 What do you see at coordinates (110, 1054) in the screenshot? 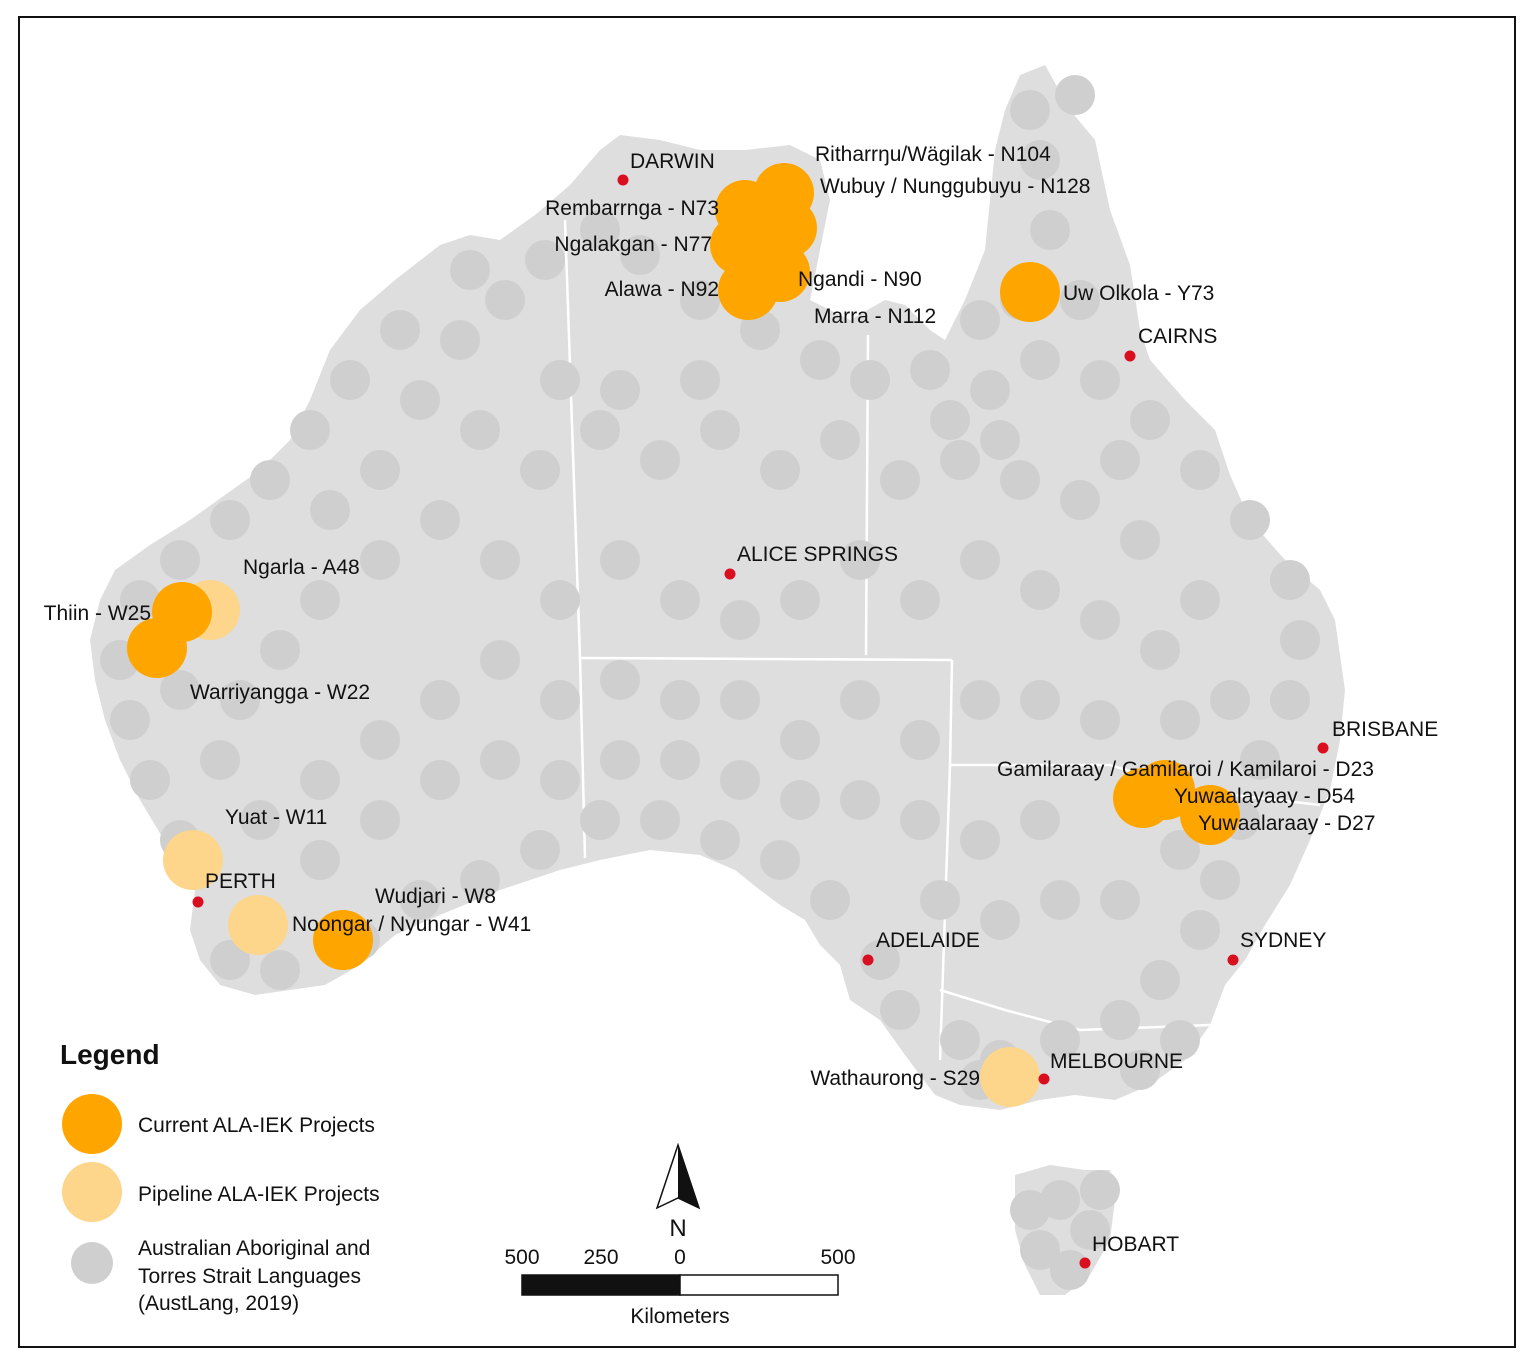
I see `legend-title: Legend` at bounding box center [110, 1054].